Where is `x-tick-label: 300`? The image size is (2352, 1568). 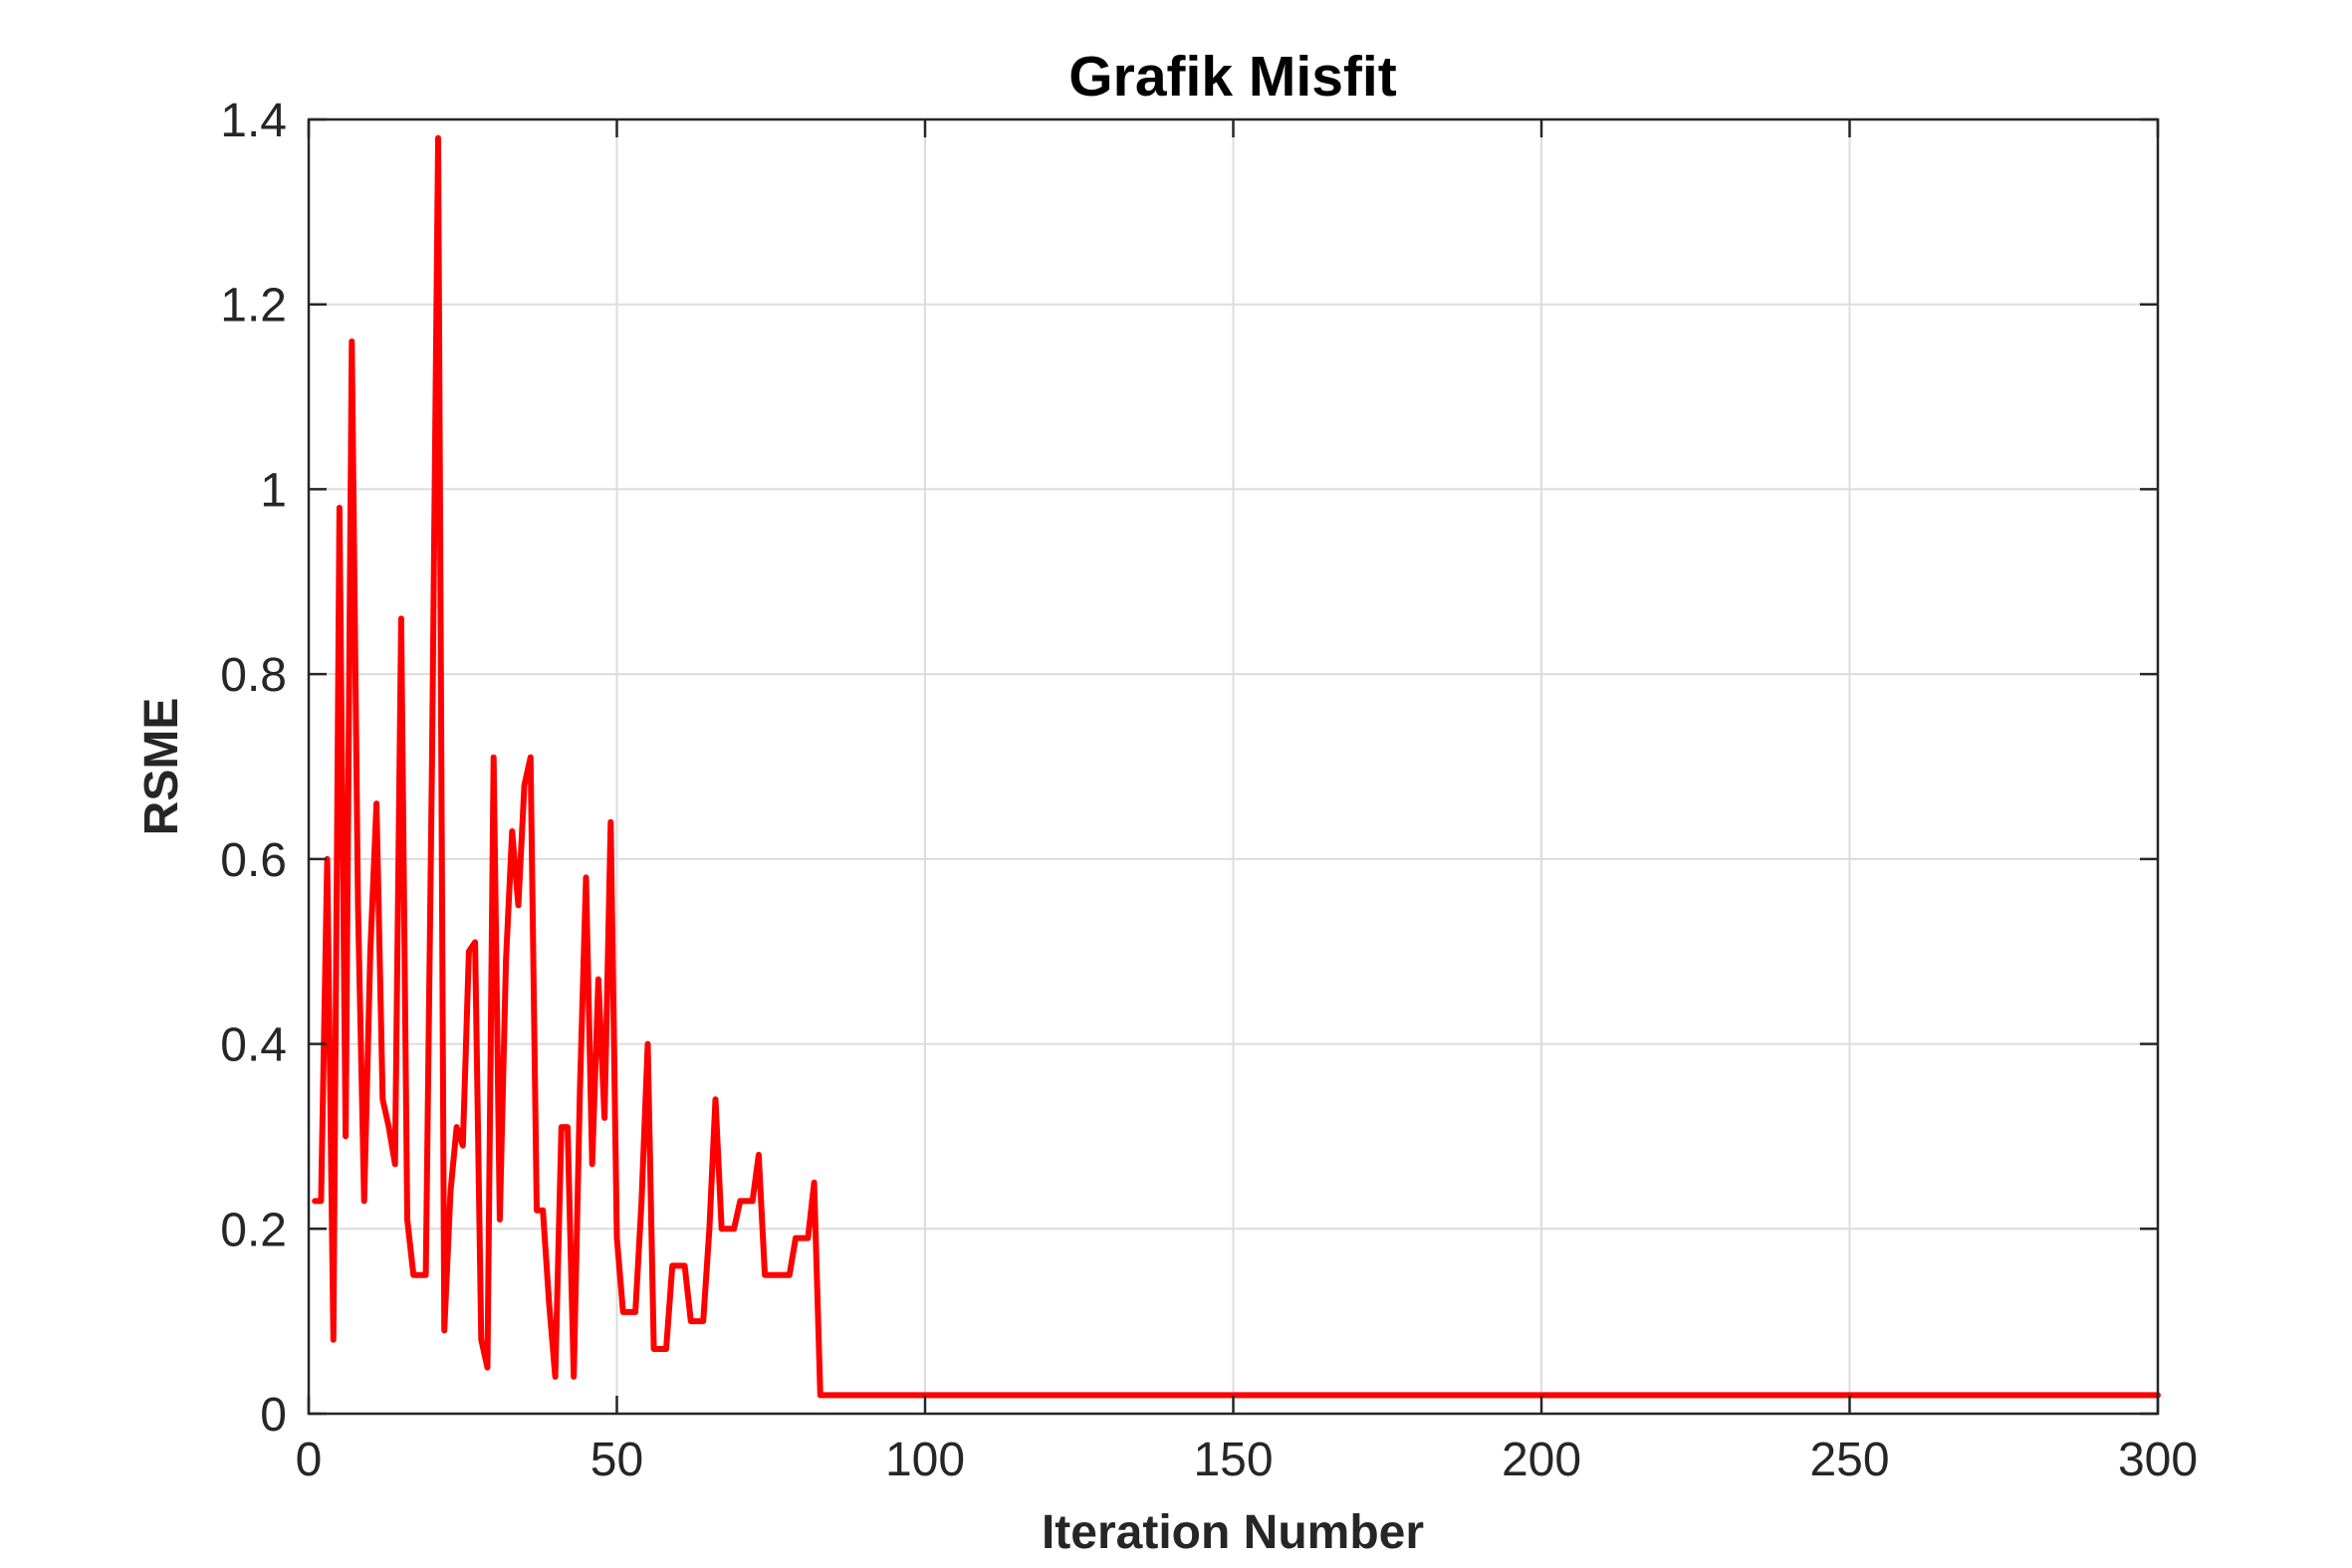 x-tick-label: 300 is located at coordinates (2158, 1460).